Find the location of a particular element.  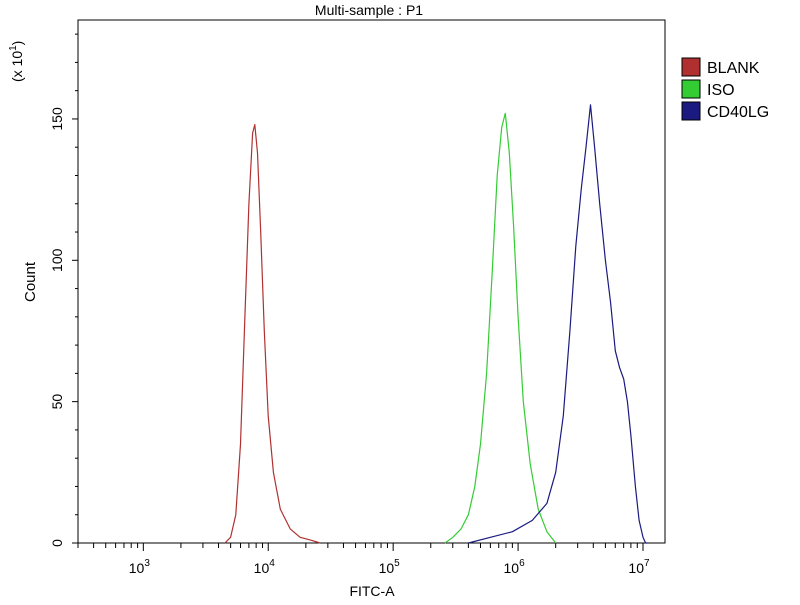

x-tick-label: 10⁵ is located at coordinates (390, 567).